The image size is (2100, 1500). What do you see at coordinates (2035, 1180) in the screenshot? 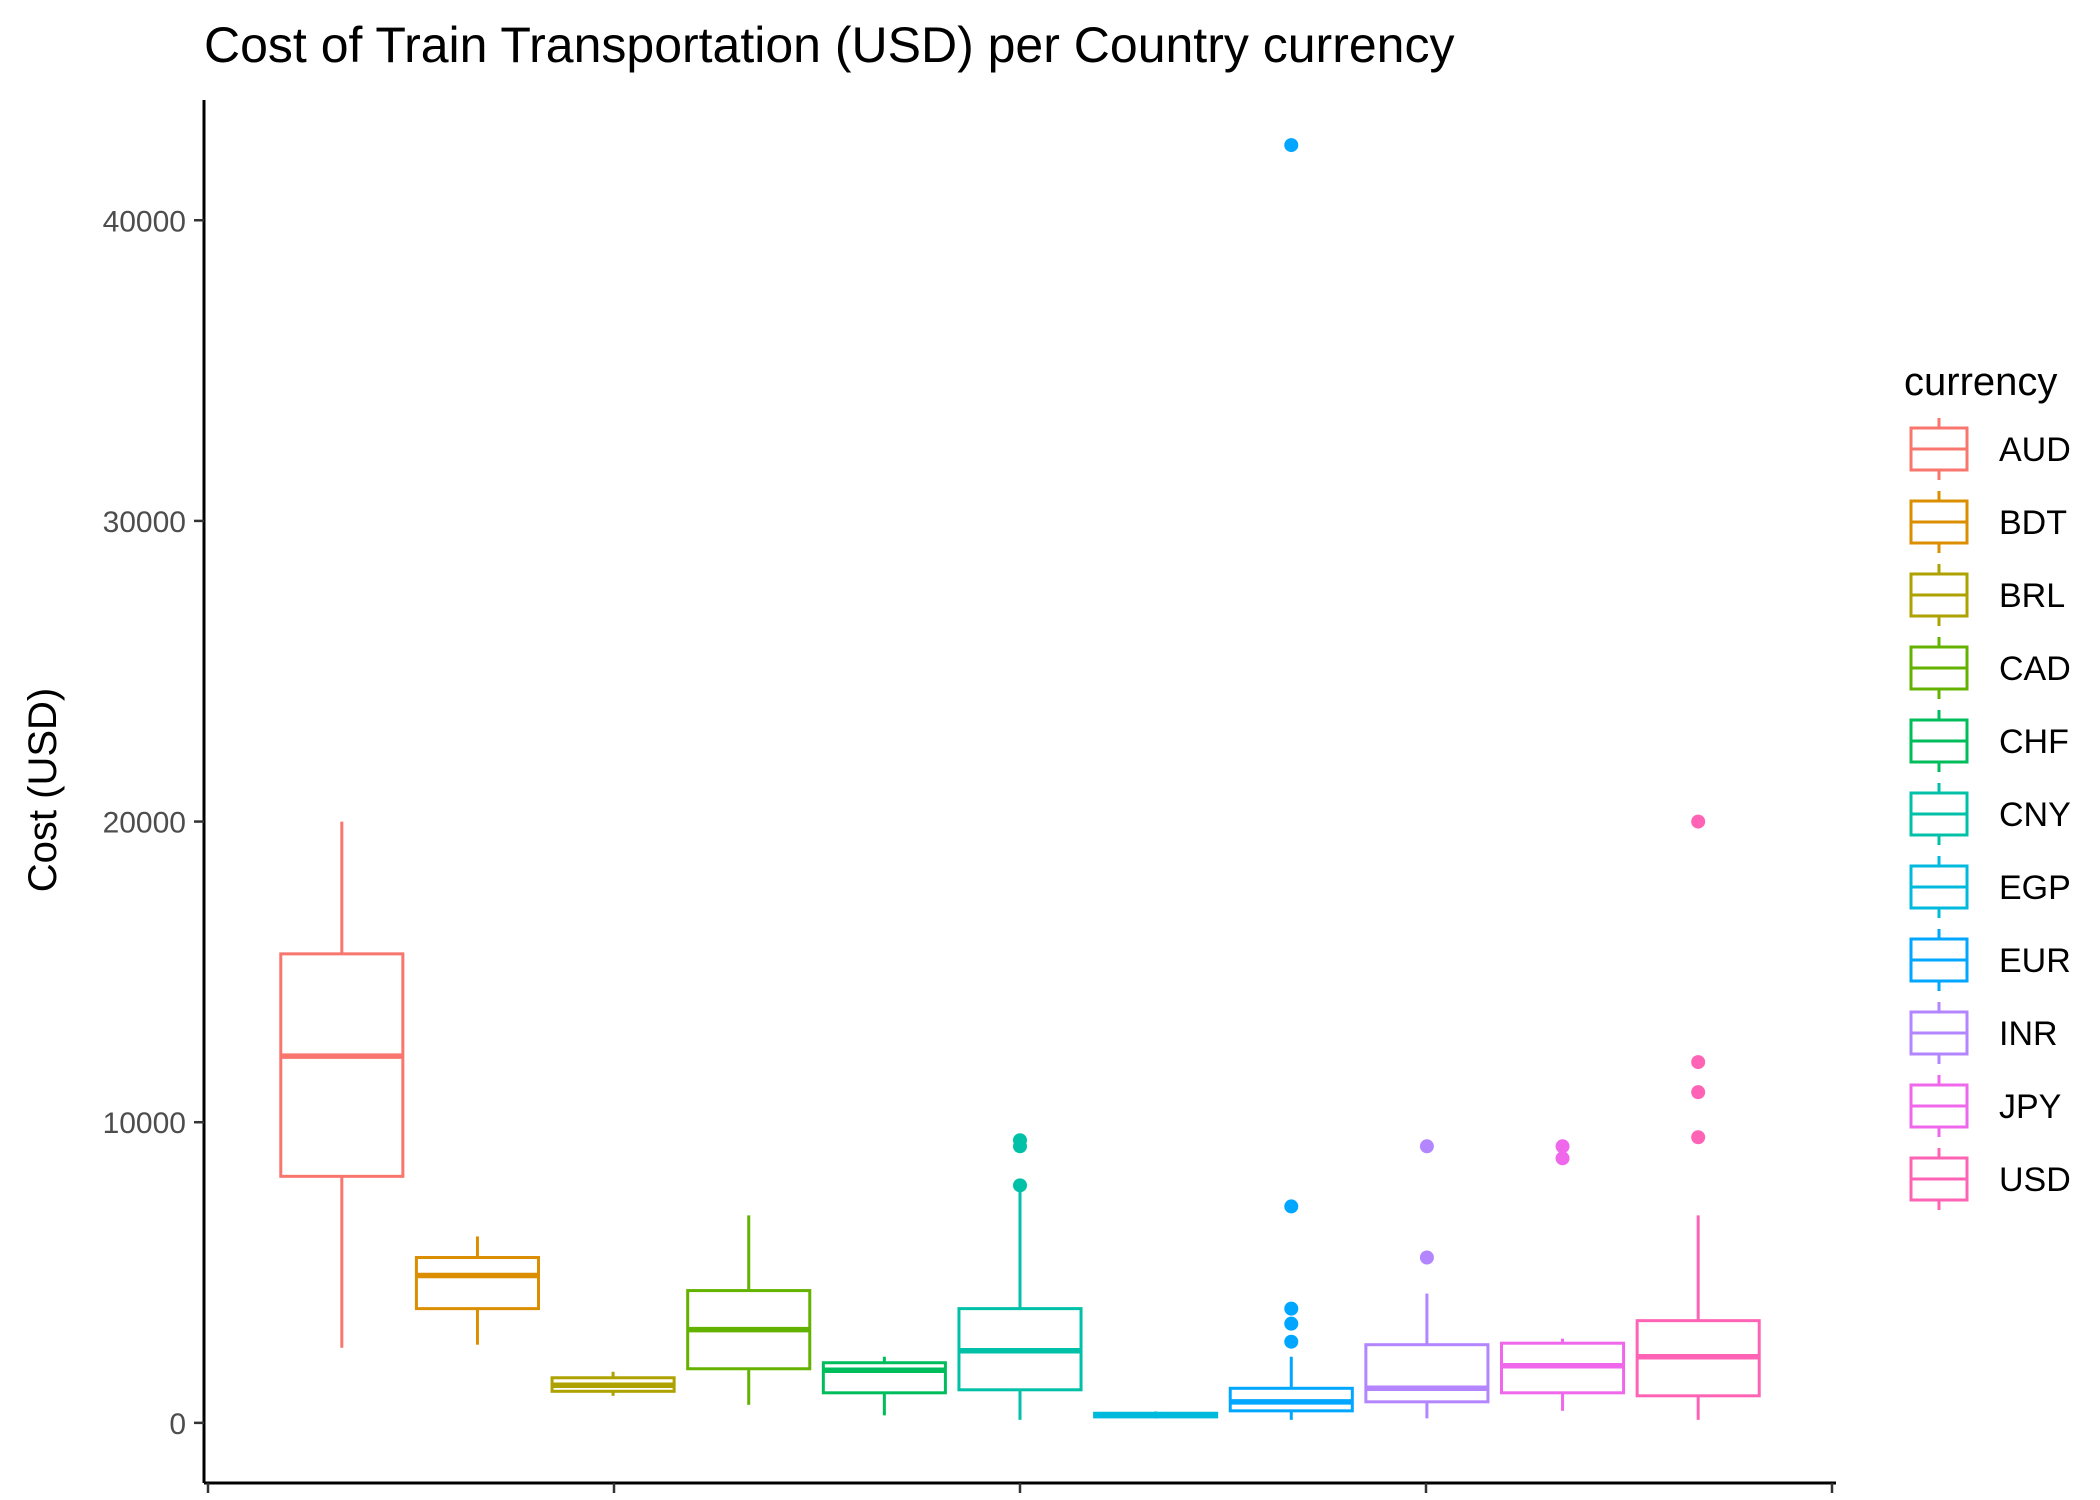
I see `legend-label: USD` at bounding box center [2035, 1180].